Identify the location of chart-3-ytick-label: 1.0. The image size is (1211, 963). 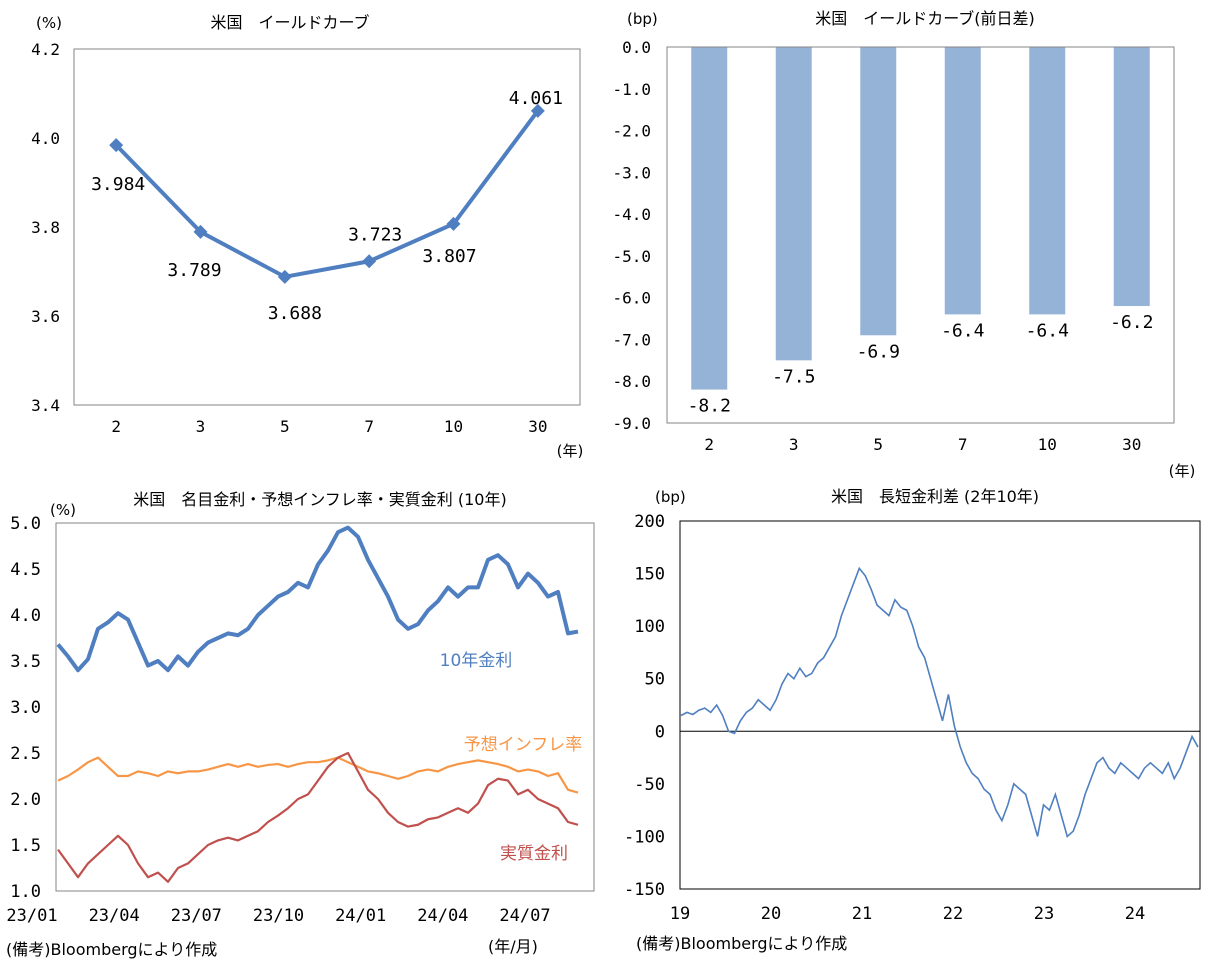
(25, 892).